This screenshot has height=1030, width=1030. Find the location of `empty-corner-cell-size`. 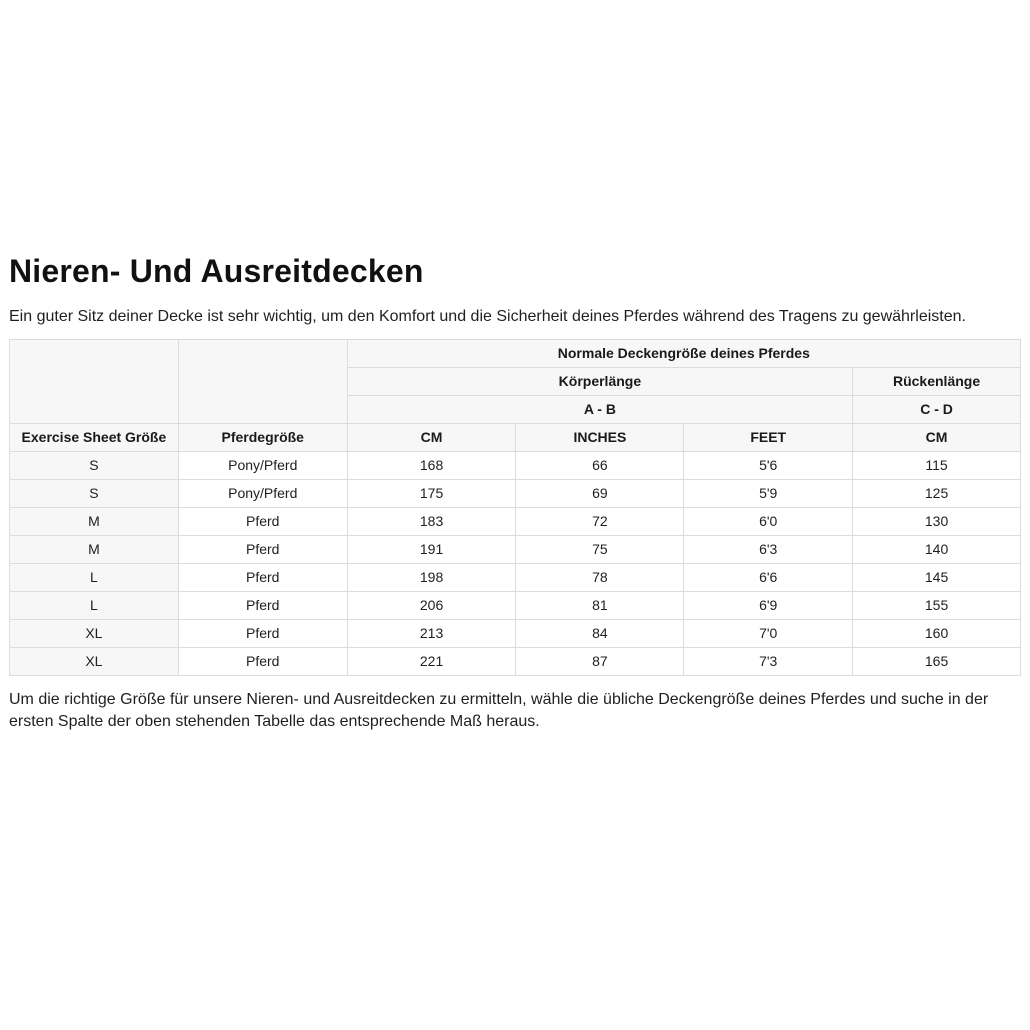

empty-corner-cell-size is located at coordinates (94, 382).